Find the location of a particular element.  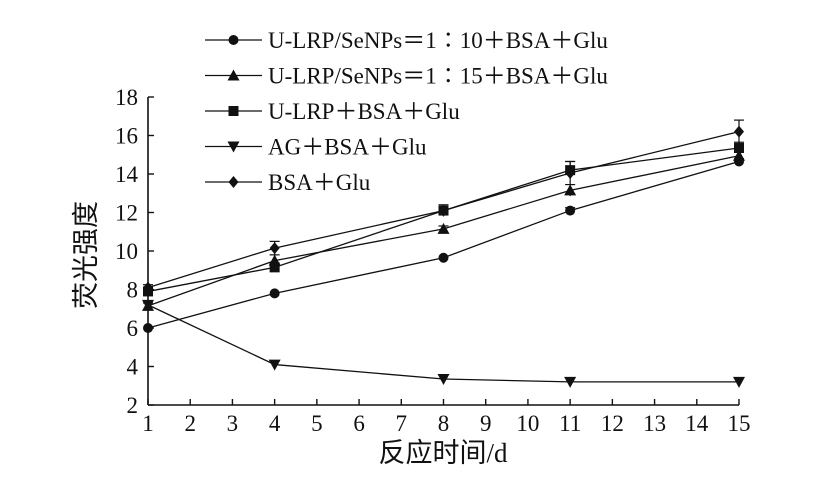

x-tick-label: 7 is located at coordinates (402, 423).